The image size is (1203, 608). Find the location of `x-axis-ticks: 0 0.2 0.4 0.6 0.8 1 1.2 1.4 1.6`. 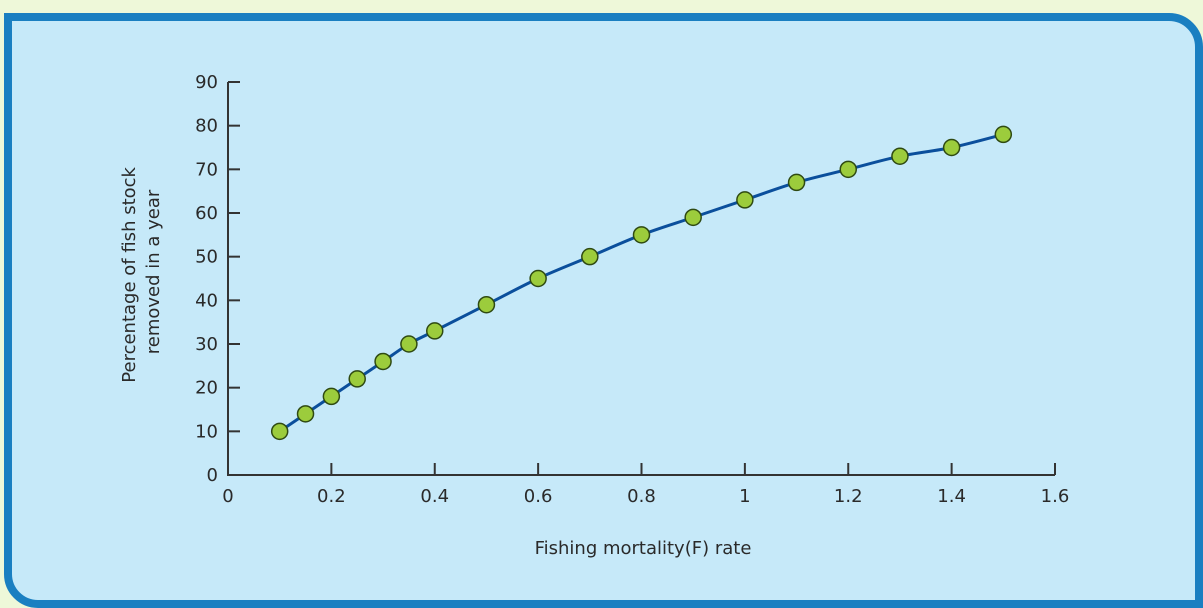

x-axis-ticks: 0 0.2 0.4 0.6 0.8 1 1.2 1.4 1.6 is located at coordinates (645, 485).